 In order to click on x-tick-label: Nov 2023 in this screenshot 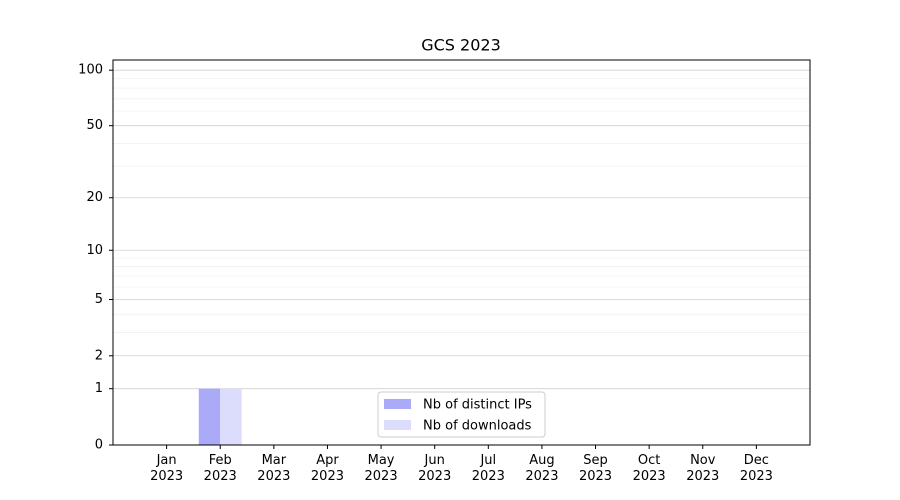, I will do `click(703, 468)`.